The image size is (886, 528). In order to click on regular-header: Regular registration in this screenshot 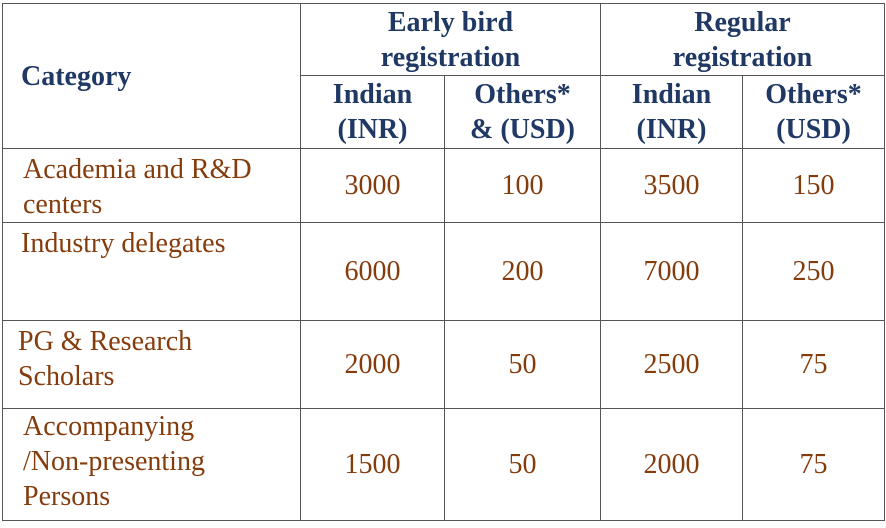, I will do `click(742, 39)`.